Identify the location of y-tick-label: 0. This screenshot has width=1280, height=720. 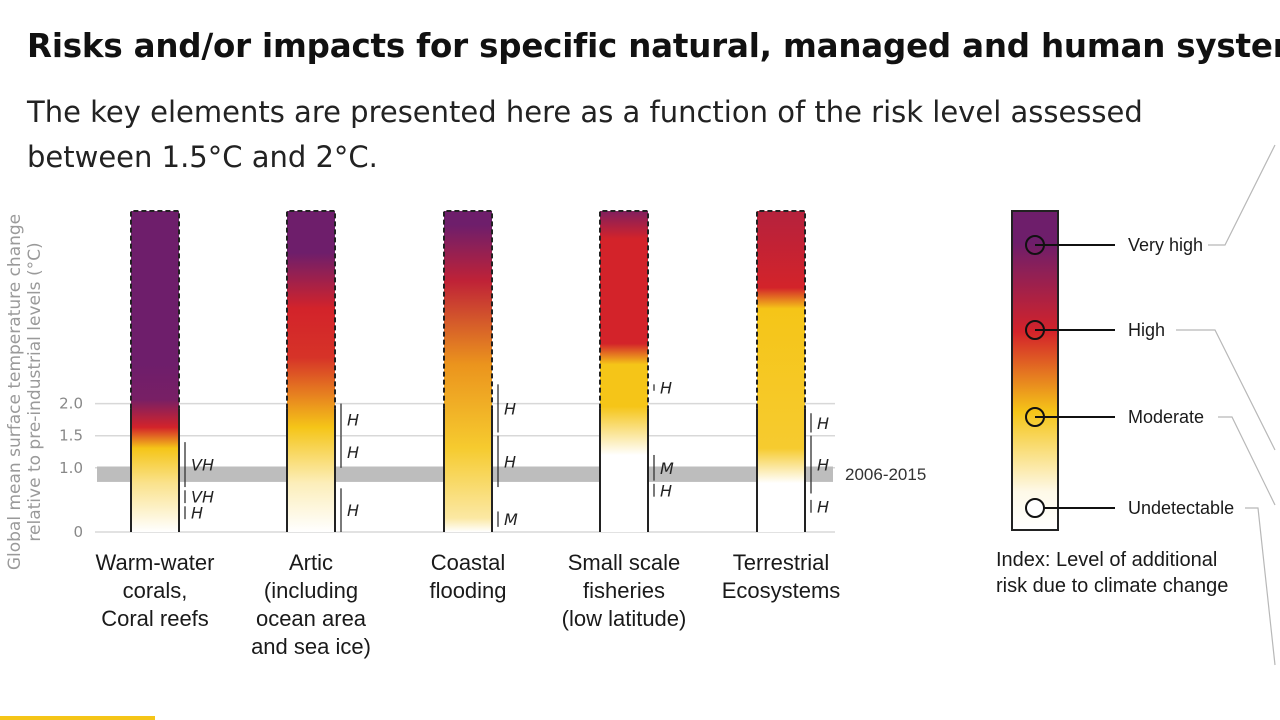
(78, 532).